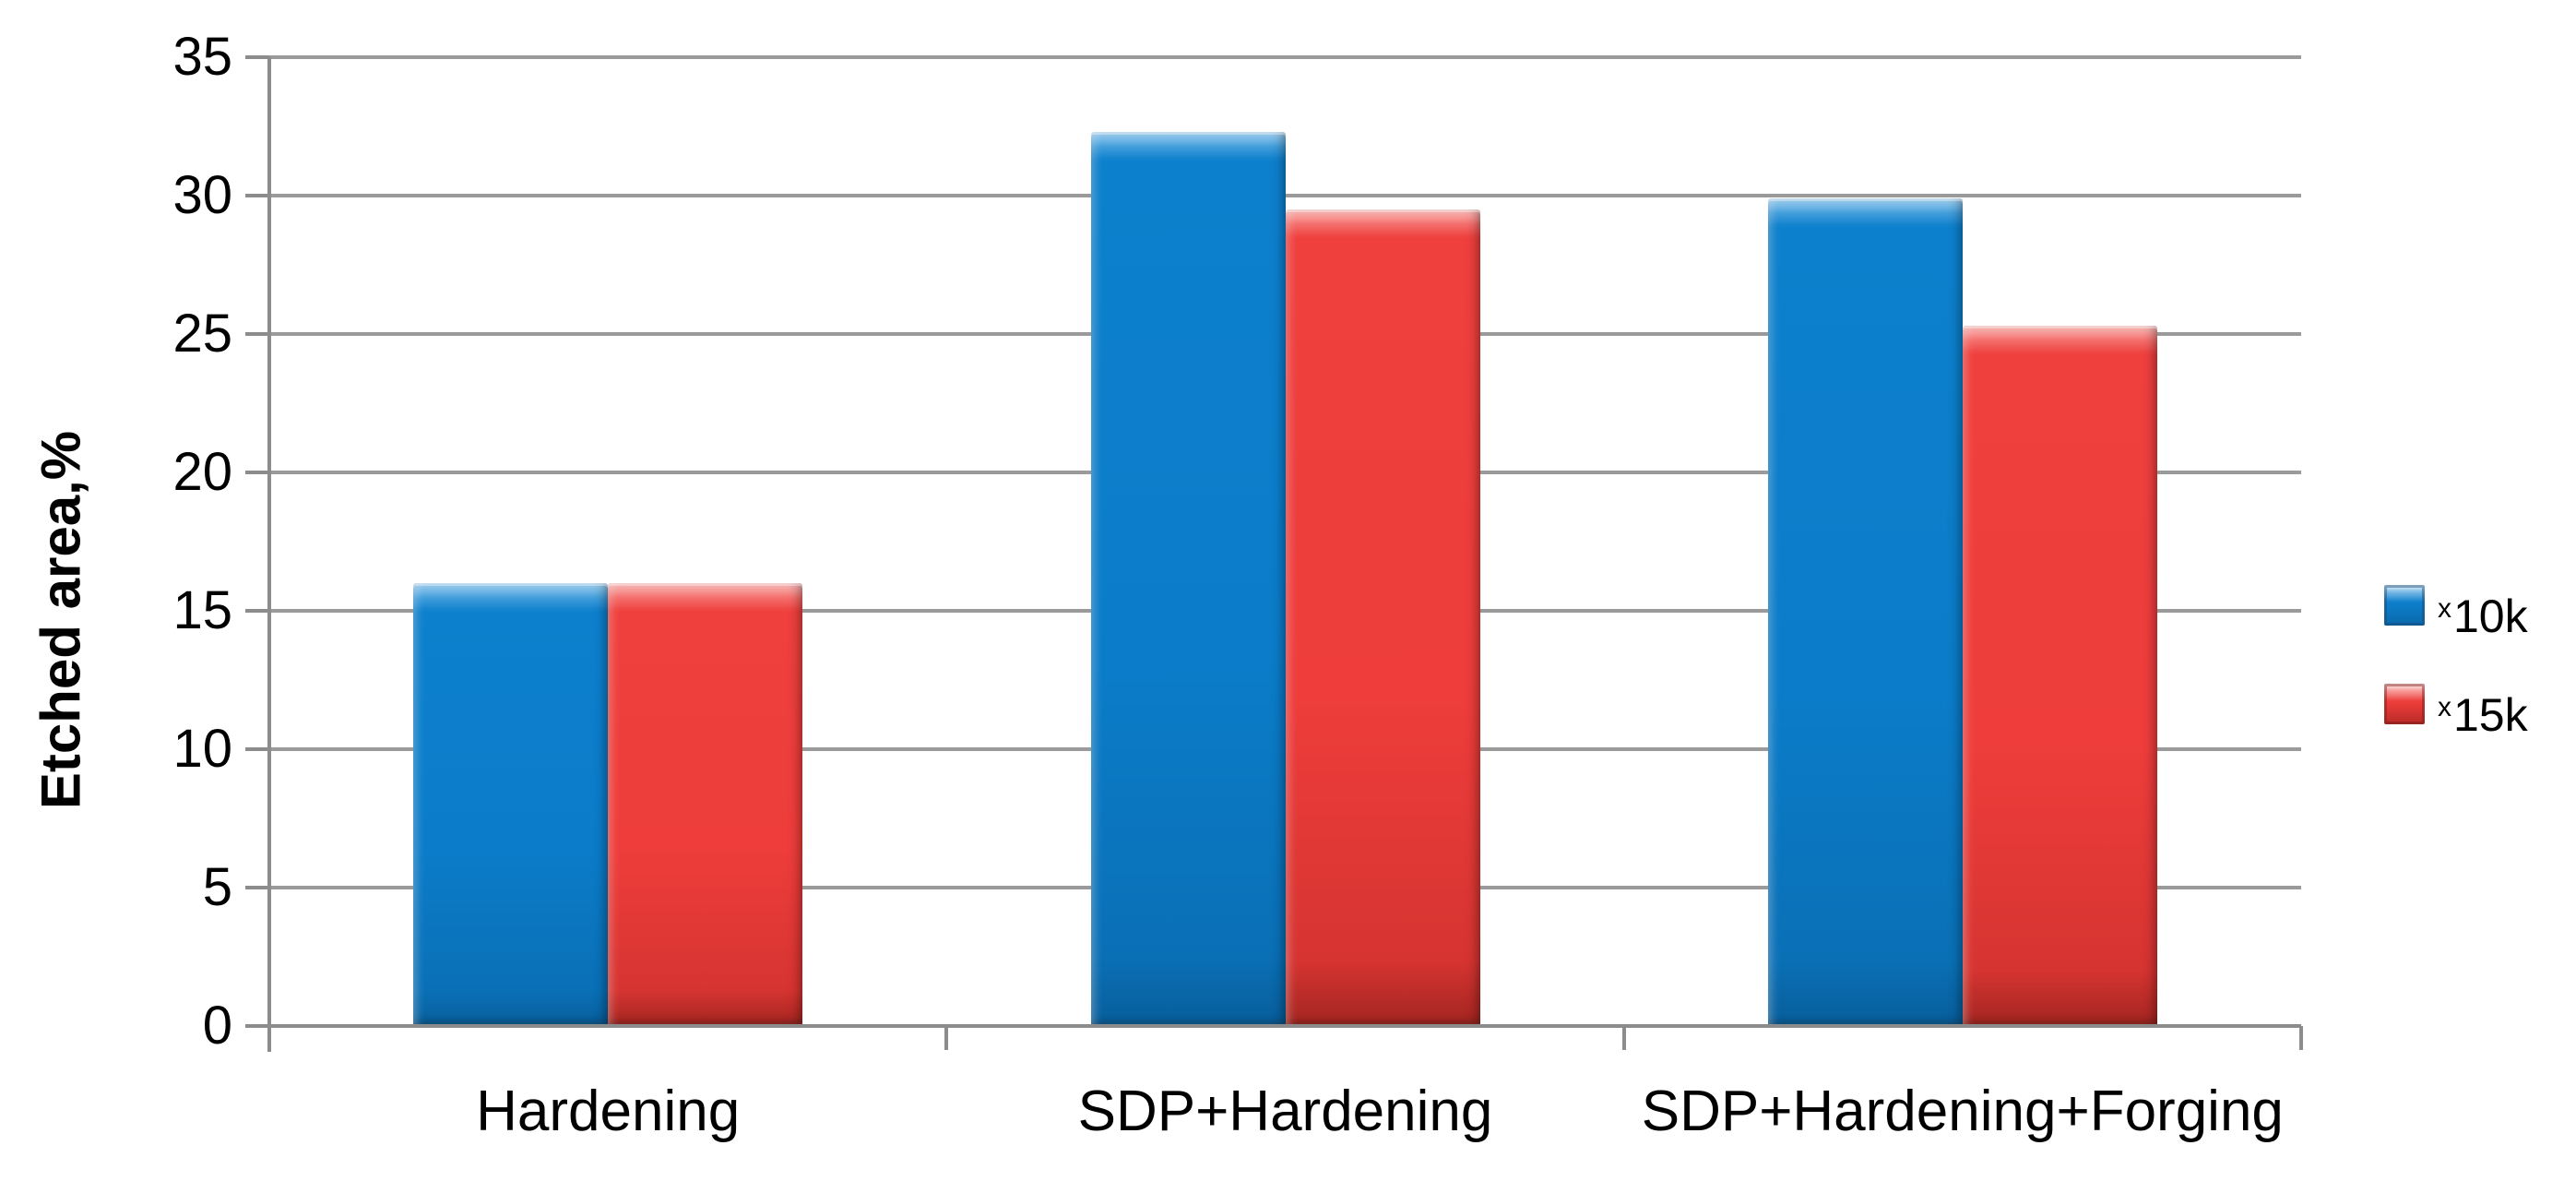 Image resolution: width=2576 pixels, height=1193 pixels. What do you see at coordinates (511, 804) in the screenshot?
I see `bar-hardening-x10k` at bounding box center [511, 804].